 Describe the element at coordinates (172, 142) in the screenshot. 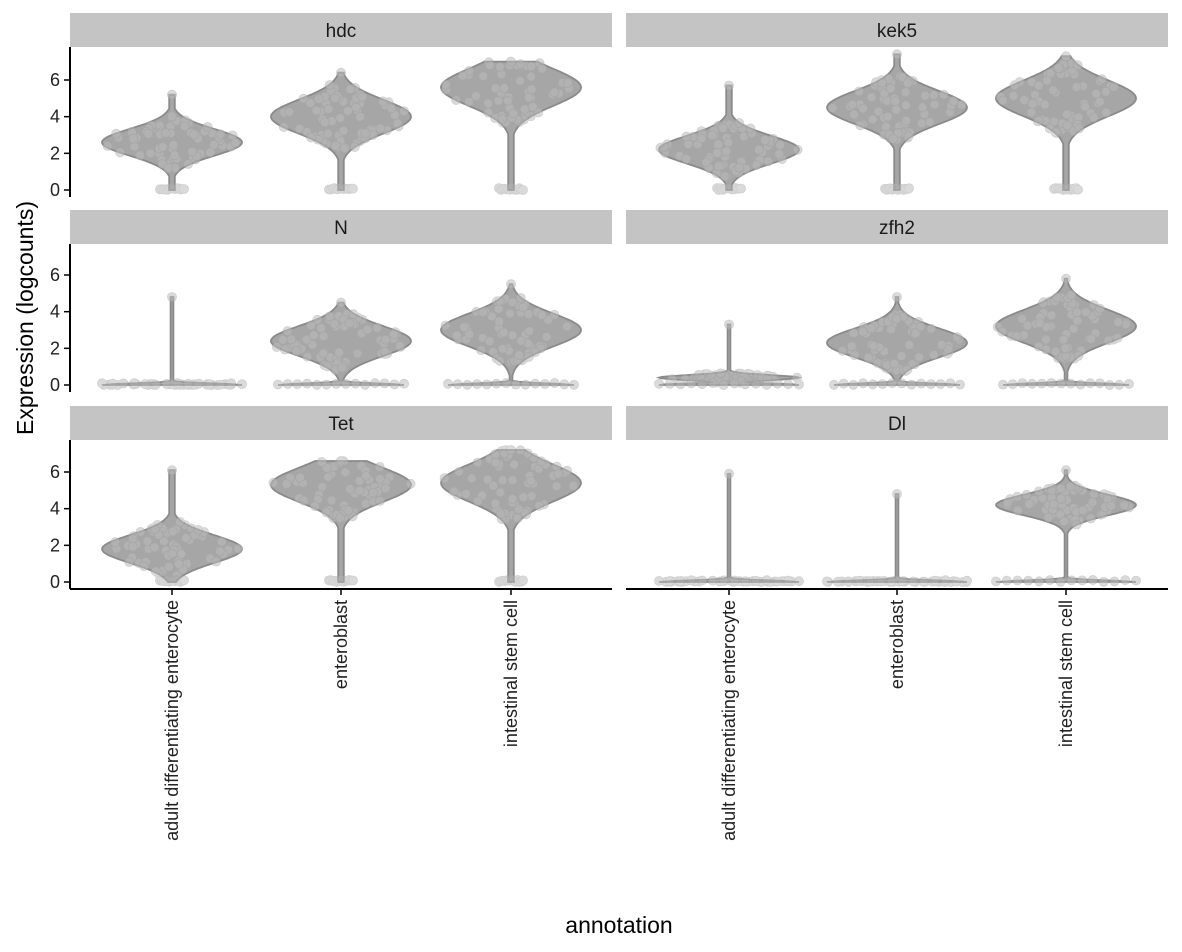

I see `violin-adult-differentiating-enterocyte` at that location.